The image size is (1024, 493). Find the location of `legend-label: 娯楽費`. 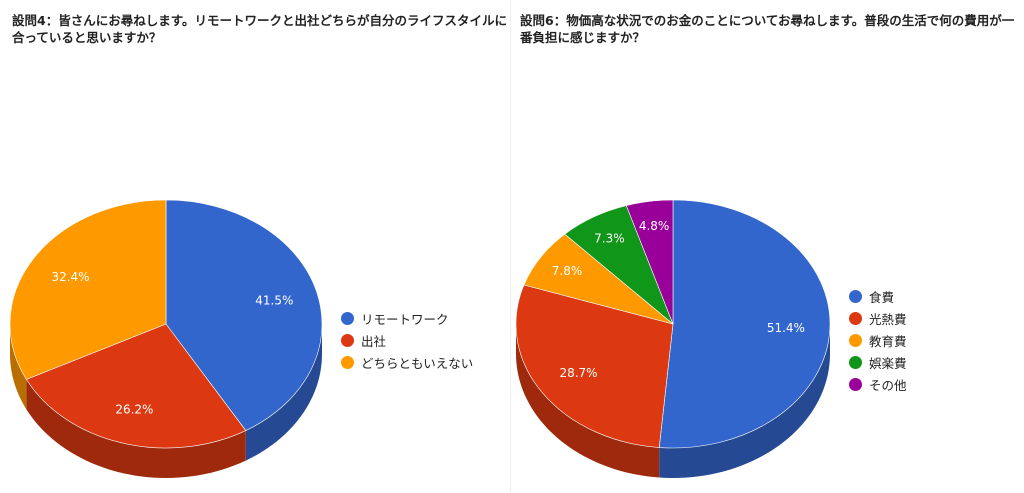

legend-label: 娯楽費 is located at coordinates (888, 363).